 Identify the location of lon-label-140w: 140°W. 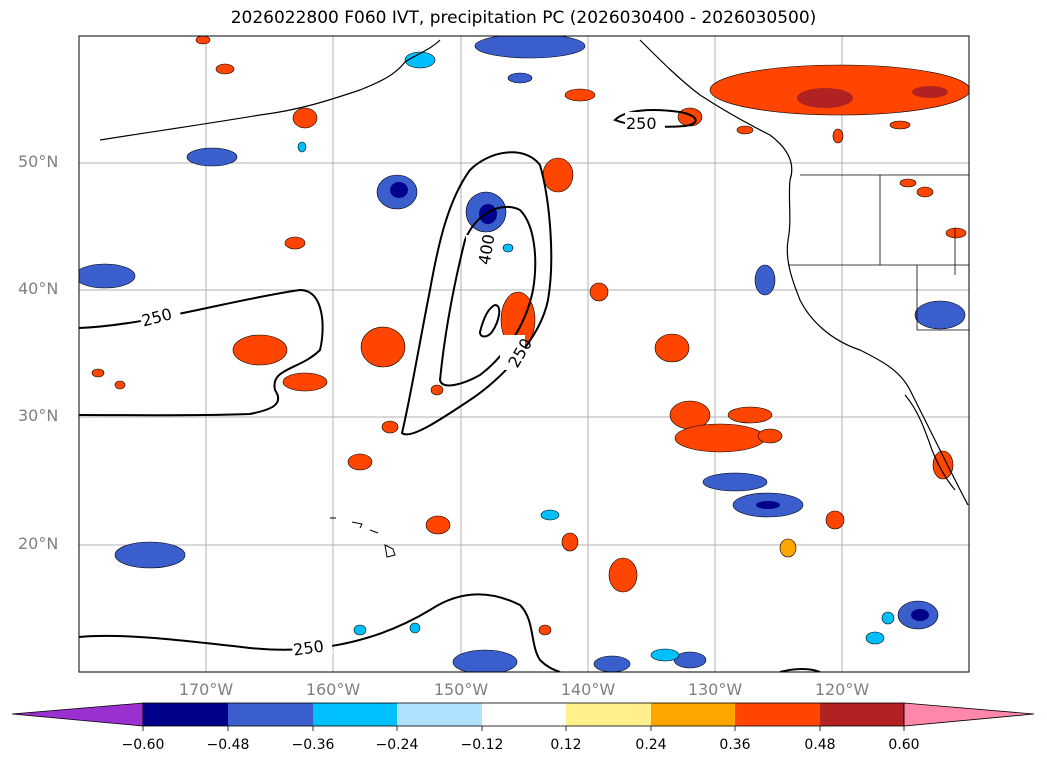
(588, 689).